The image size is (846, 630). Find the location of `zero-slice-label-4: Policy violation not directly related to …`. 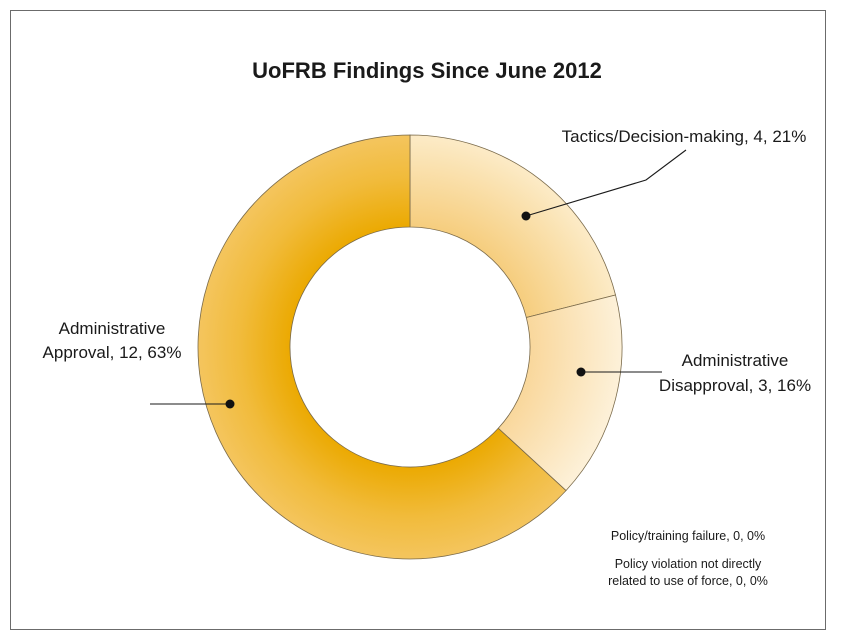

zero-slice-label-4: Policy violation not directly related to … is located at coordinates (688, 572).